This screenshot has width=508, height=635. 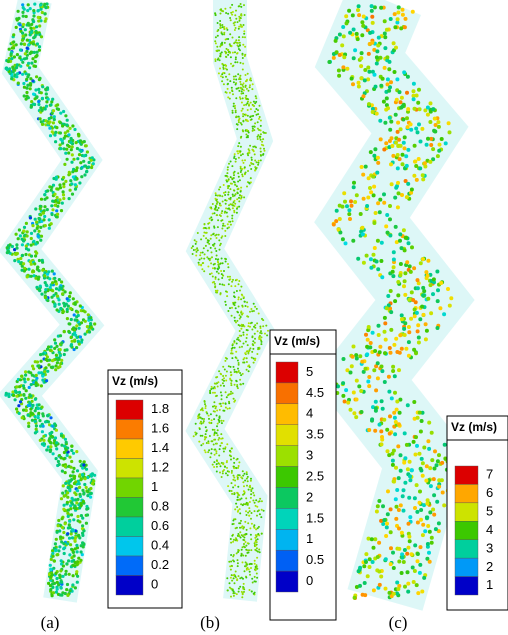 I want to click on legend-tick-label: 1, so click(x=309, y=538).